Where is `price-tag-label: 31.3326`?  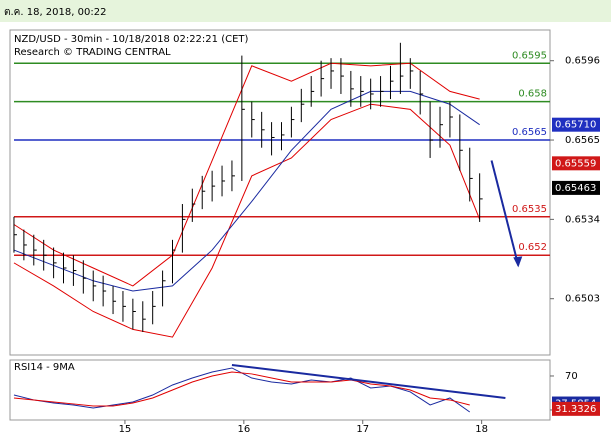
price-tag-label: 31.3326 is located at coordinates (575, 409).